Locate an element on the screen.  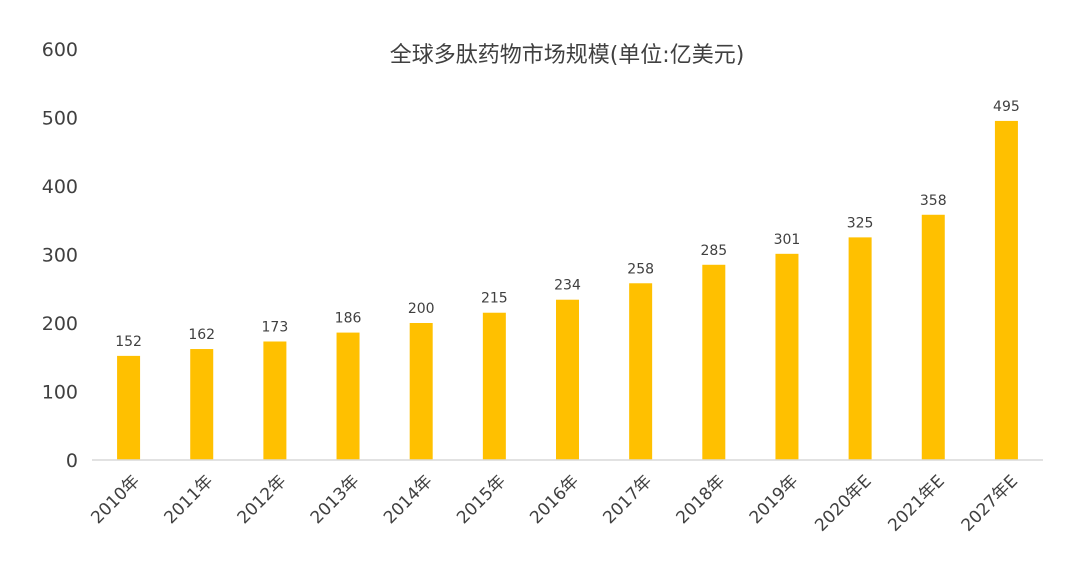
x-tick-label: 2019年 is located at coordinates (774, 499).